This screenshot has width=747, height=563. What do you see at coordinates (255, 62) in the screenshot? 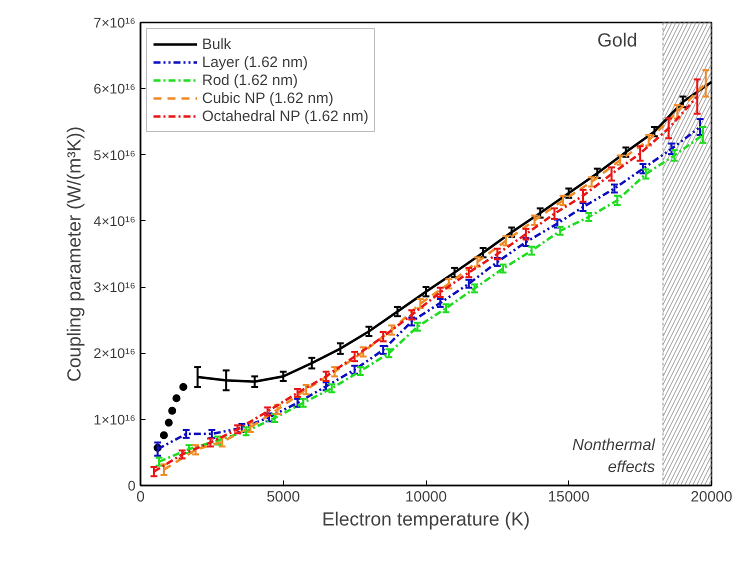
I see `legend-label: Layer (1.62 nm)` at bounding box center [255, 62].